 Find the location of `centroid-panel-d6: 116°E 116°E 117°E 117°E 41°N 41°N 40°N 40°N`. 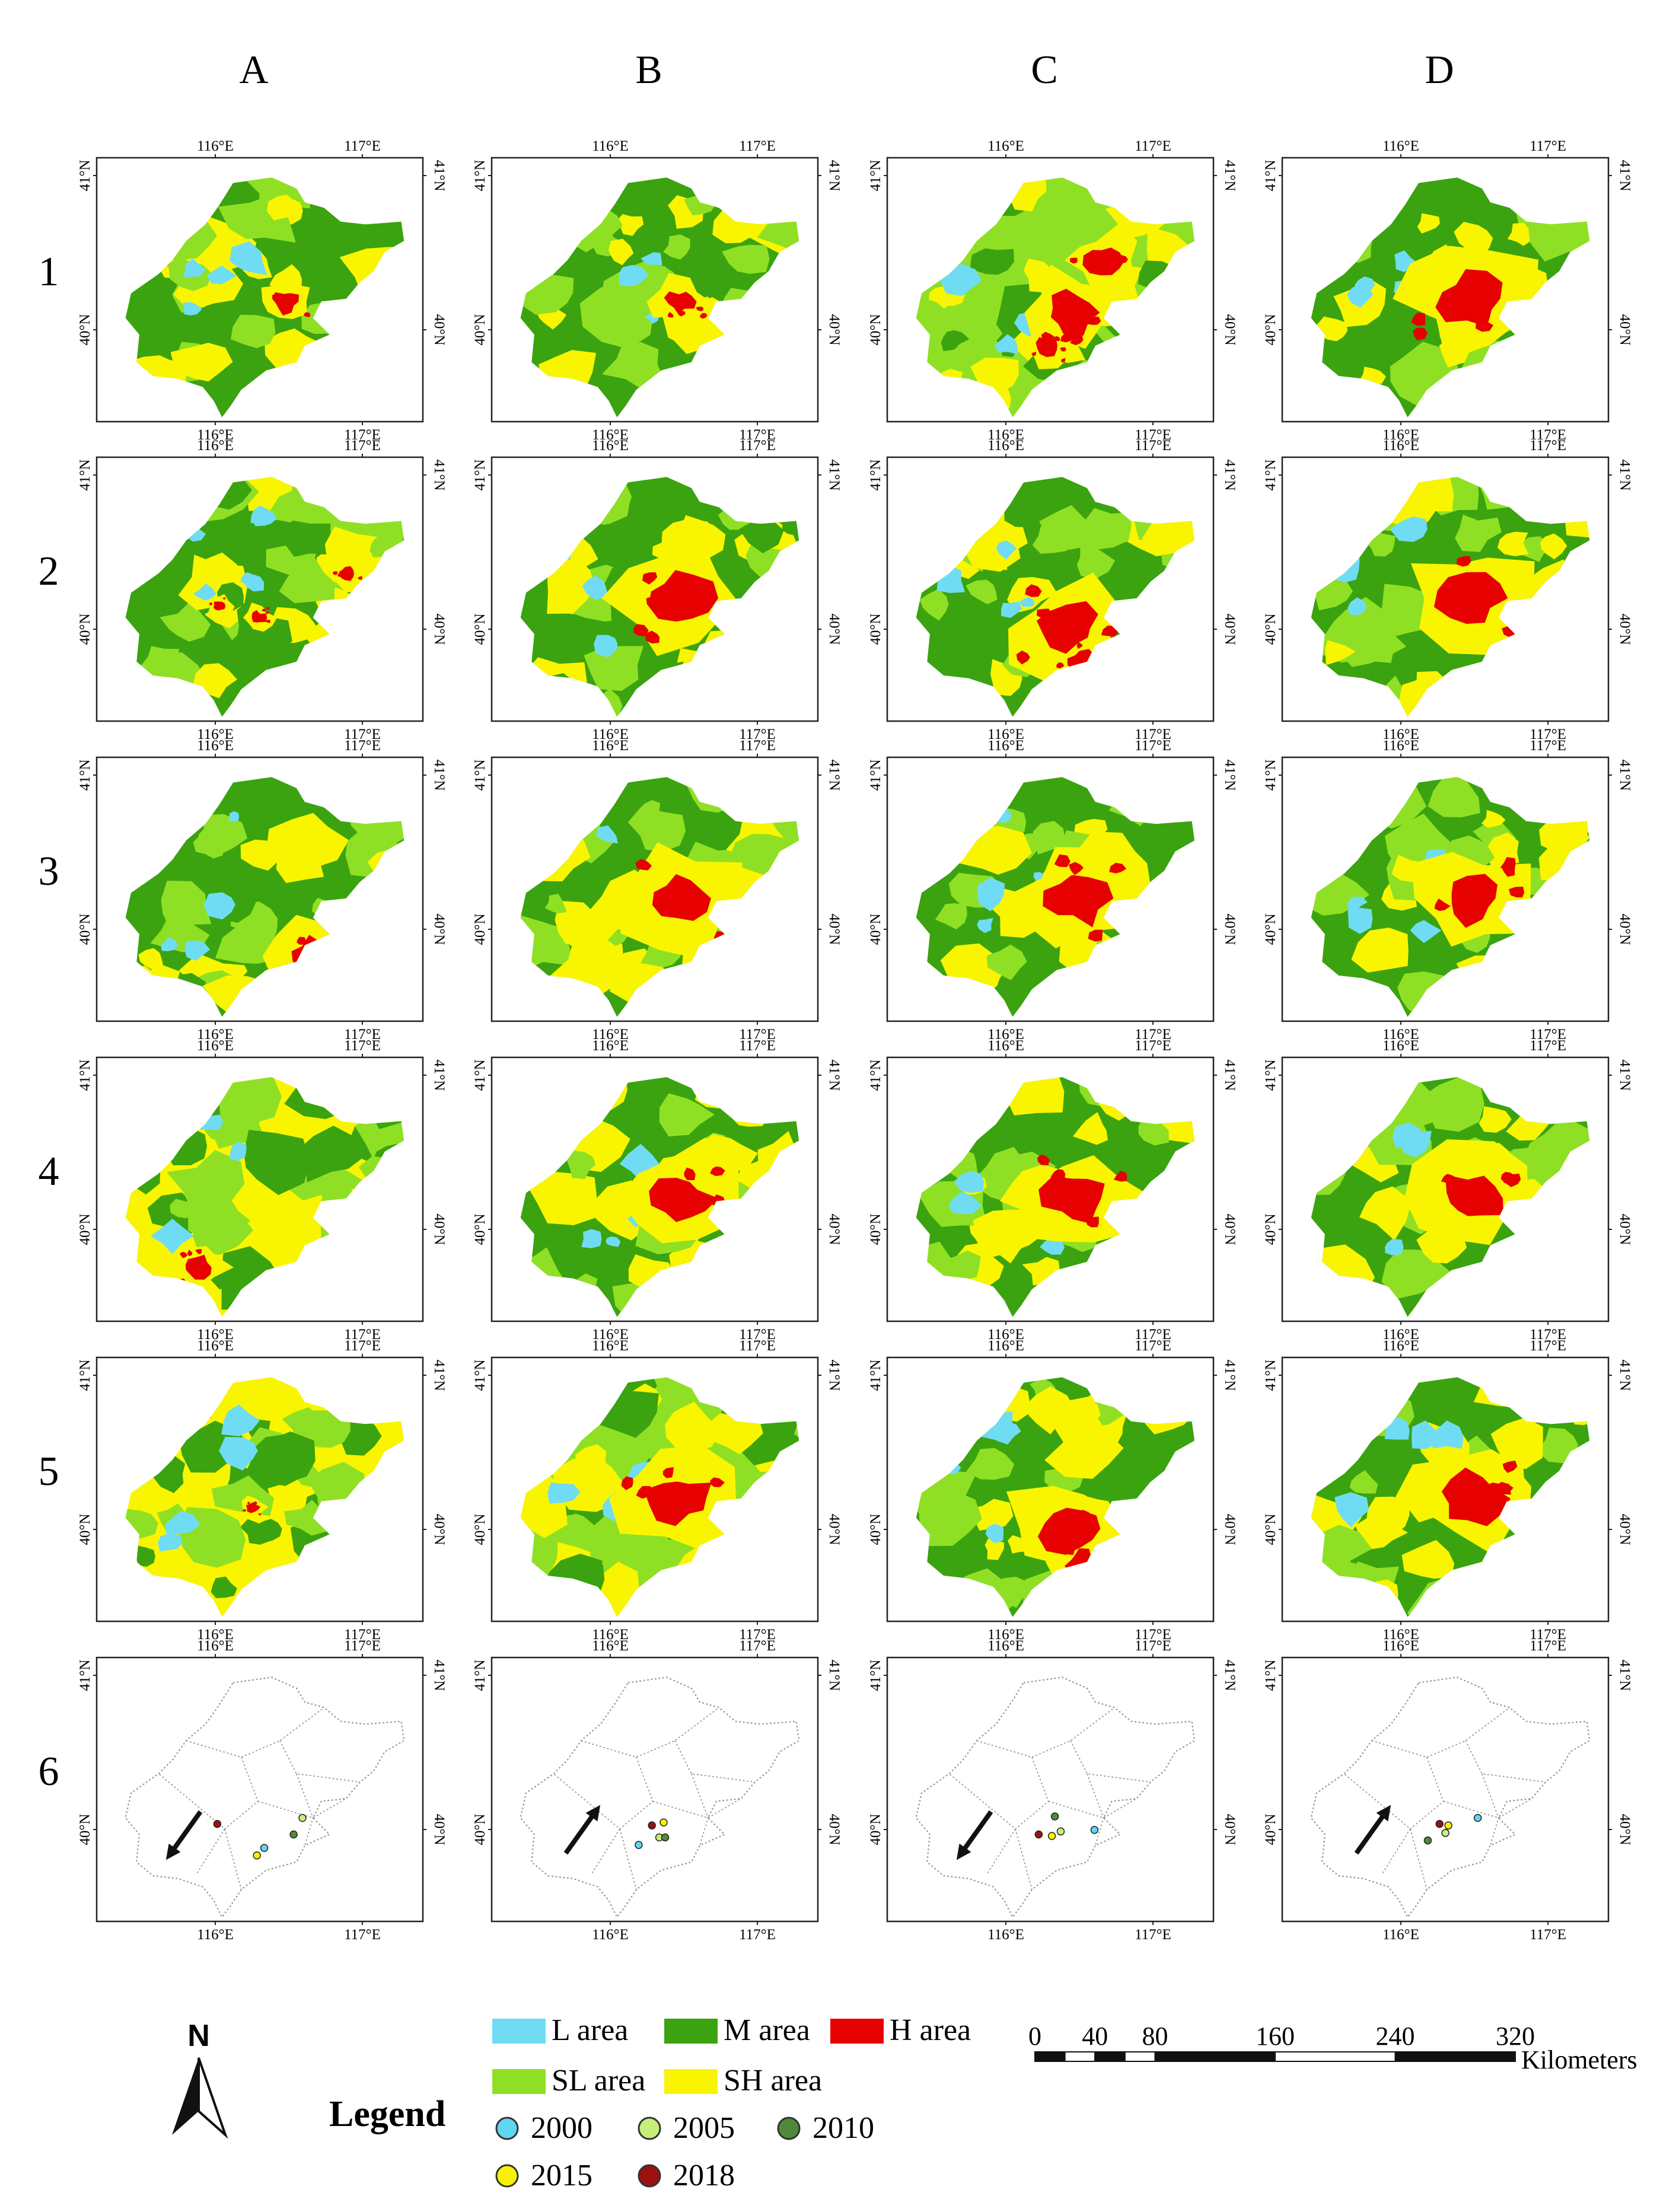

centroid-panel-d6: 116°E 116°E 117°E 117°E 41°N 41°N 40°N 40°N is located at coordinates (1448, 1791).